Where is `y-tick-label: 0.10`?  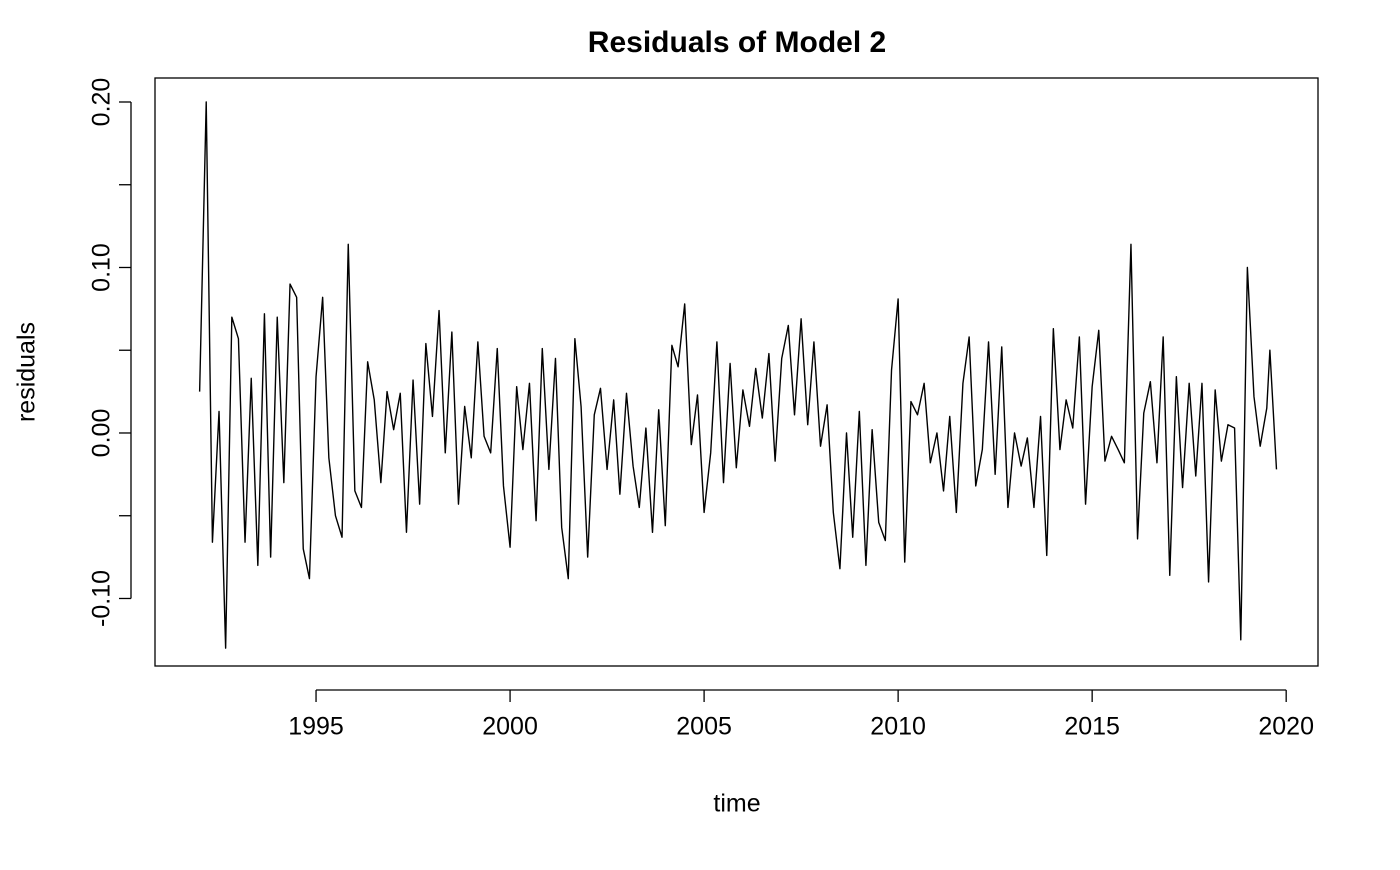 y-tick-label: 0.10 is located at coordinates (102, 267).